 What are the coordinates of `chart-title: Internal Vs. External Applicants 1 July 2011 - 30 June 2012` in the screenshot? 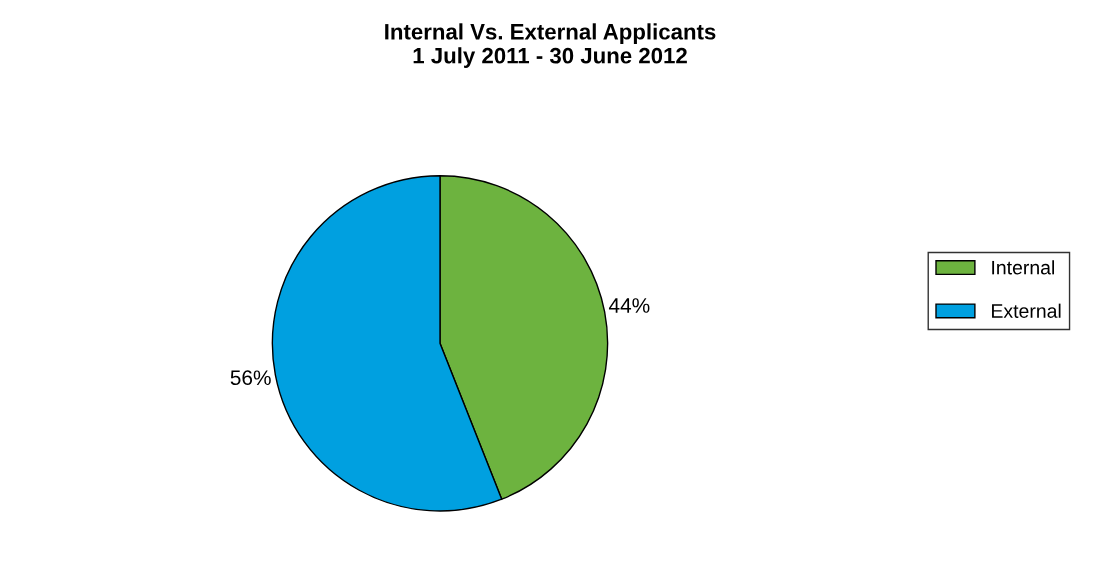 It's located at (550, 45).